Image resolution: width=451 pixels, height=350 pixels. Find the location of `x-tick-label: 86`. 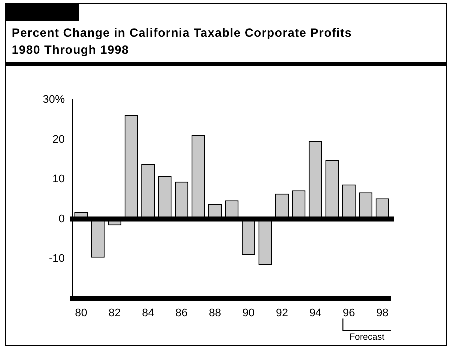

x-tick-label: 86 is located at coordinates (182, 313).